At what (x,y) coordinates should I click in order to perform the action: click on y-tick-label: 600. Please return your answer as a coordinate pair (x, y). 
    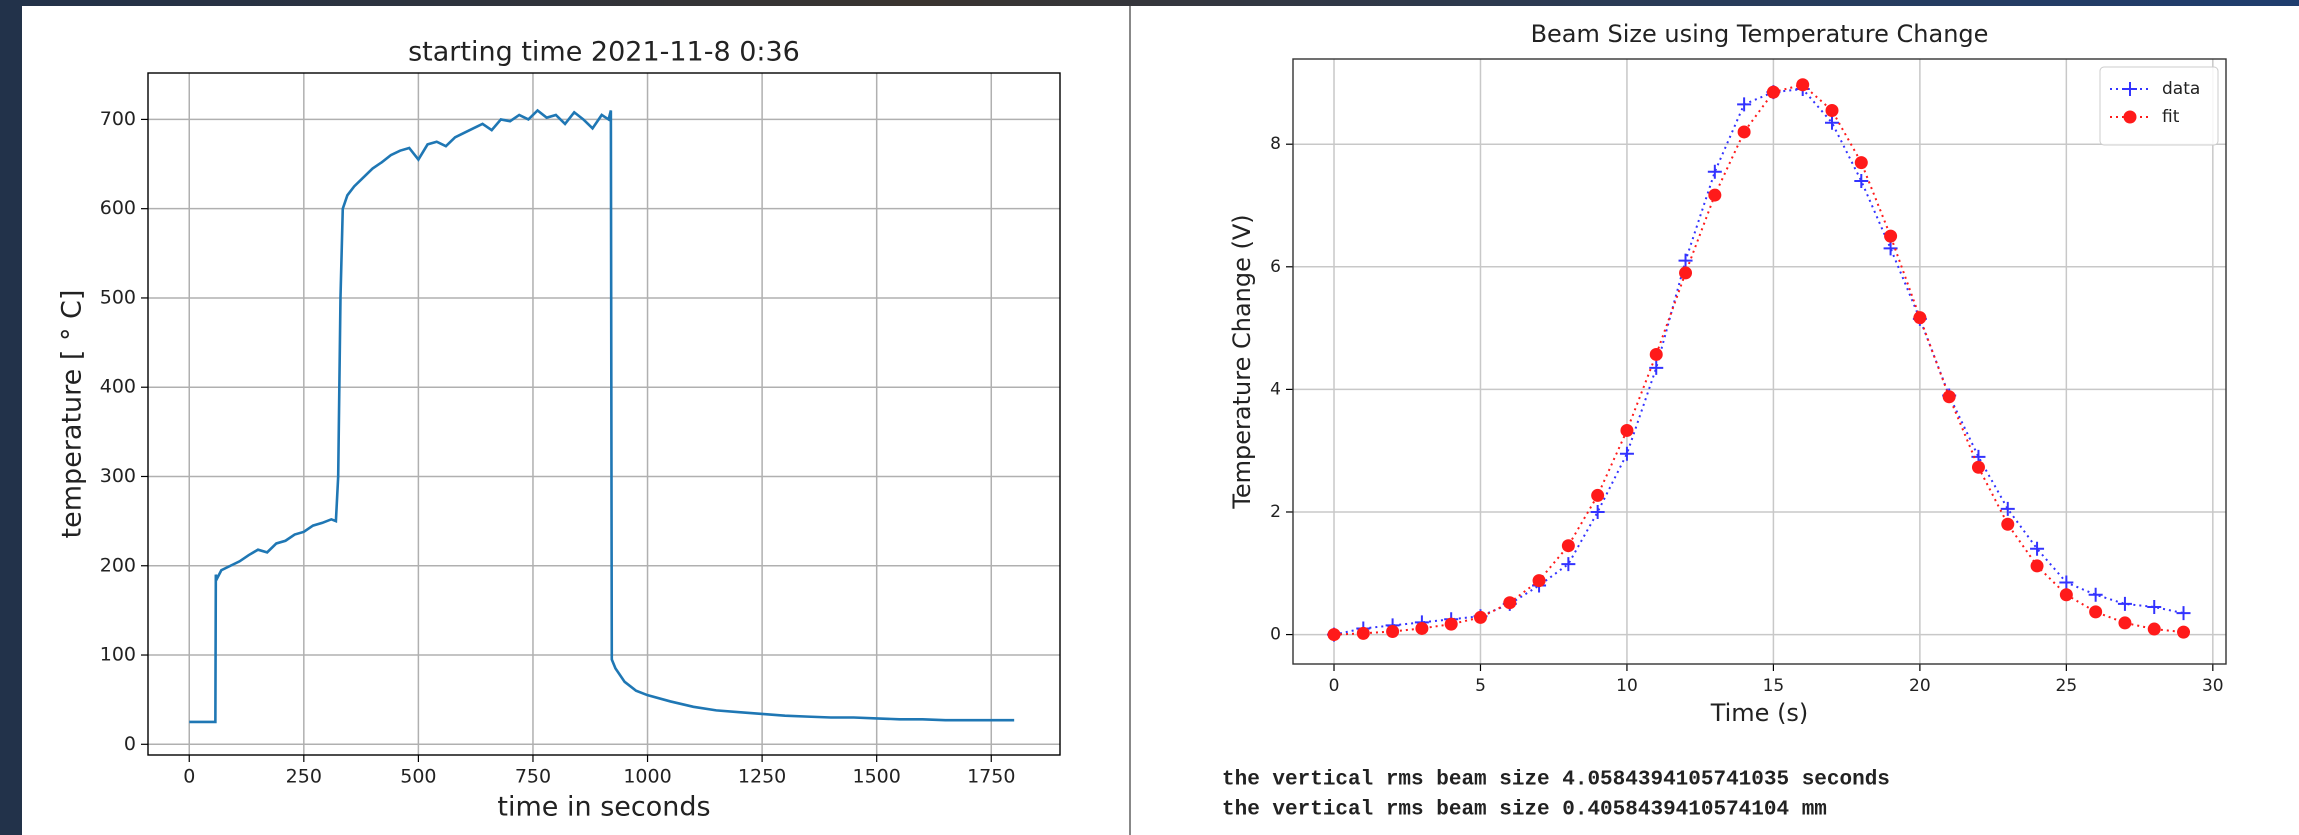
    Looking at the image, I should click on (118, 208).